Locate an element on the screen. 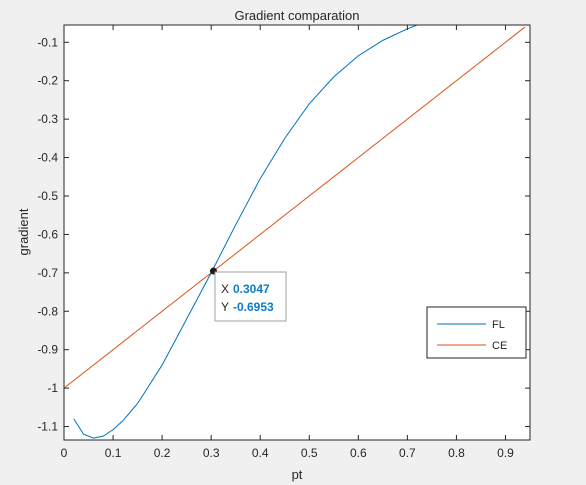 The width and height of the screenshot is (586, 485). x-tick-label: 0.1 is located at coordinates (113, 453).